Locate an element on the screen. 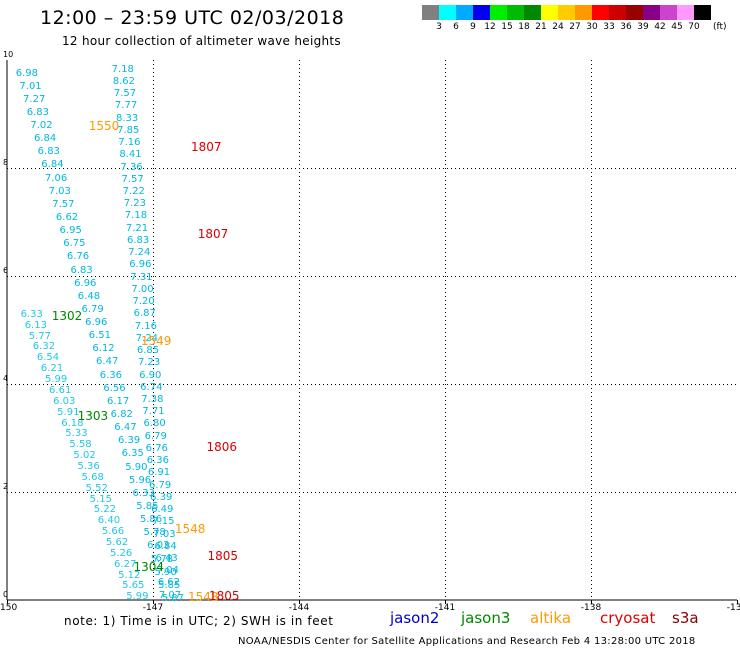  wave-height-label: 5.66 is located at coordinates (113, 532).